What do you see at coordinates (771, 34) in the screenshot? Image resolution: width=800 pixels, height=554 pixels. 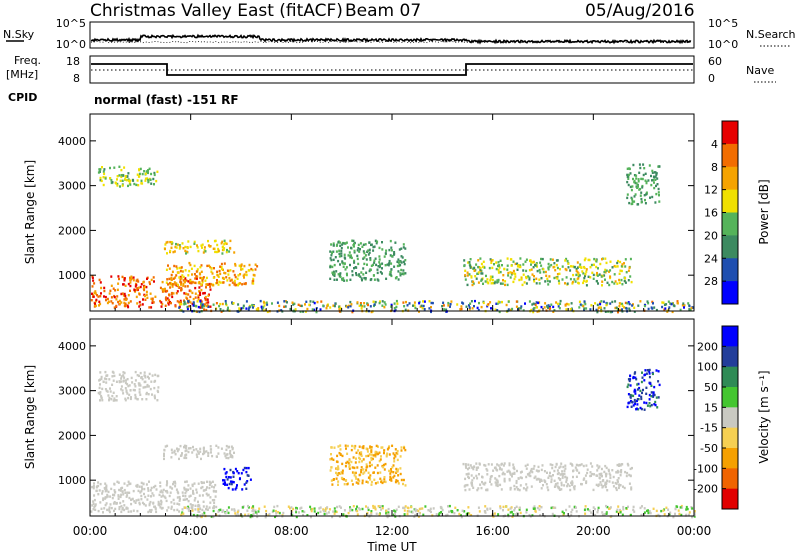 I see `noise-right-label: N.Search` at bounding box center [771, 34].